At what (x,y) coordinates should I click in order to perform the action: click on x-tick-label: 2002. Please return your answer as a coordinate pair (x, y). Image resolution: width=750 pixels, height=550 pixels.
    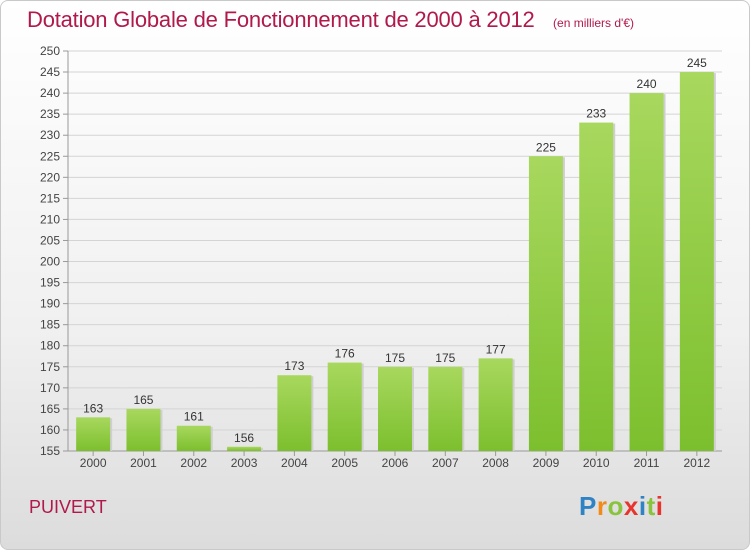
    Looking at the image, I should click on (193, 463).